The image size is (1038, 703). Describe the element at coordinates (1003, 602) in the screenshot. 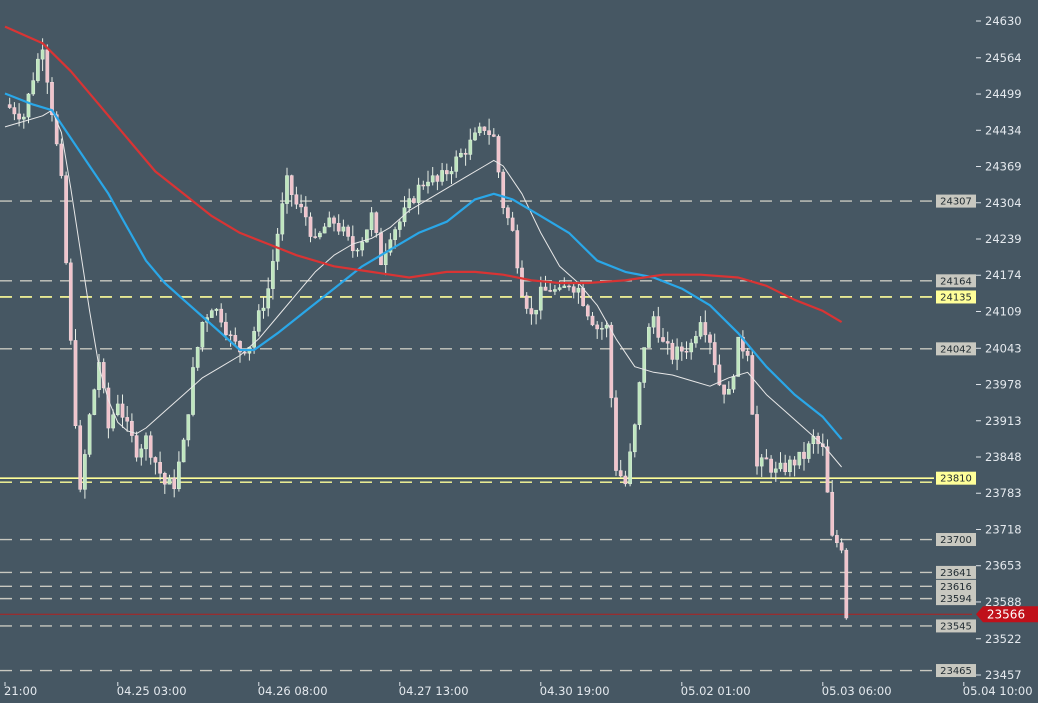

I see `y-tick-label: 23588` at that location.